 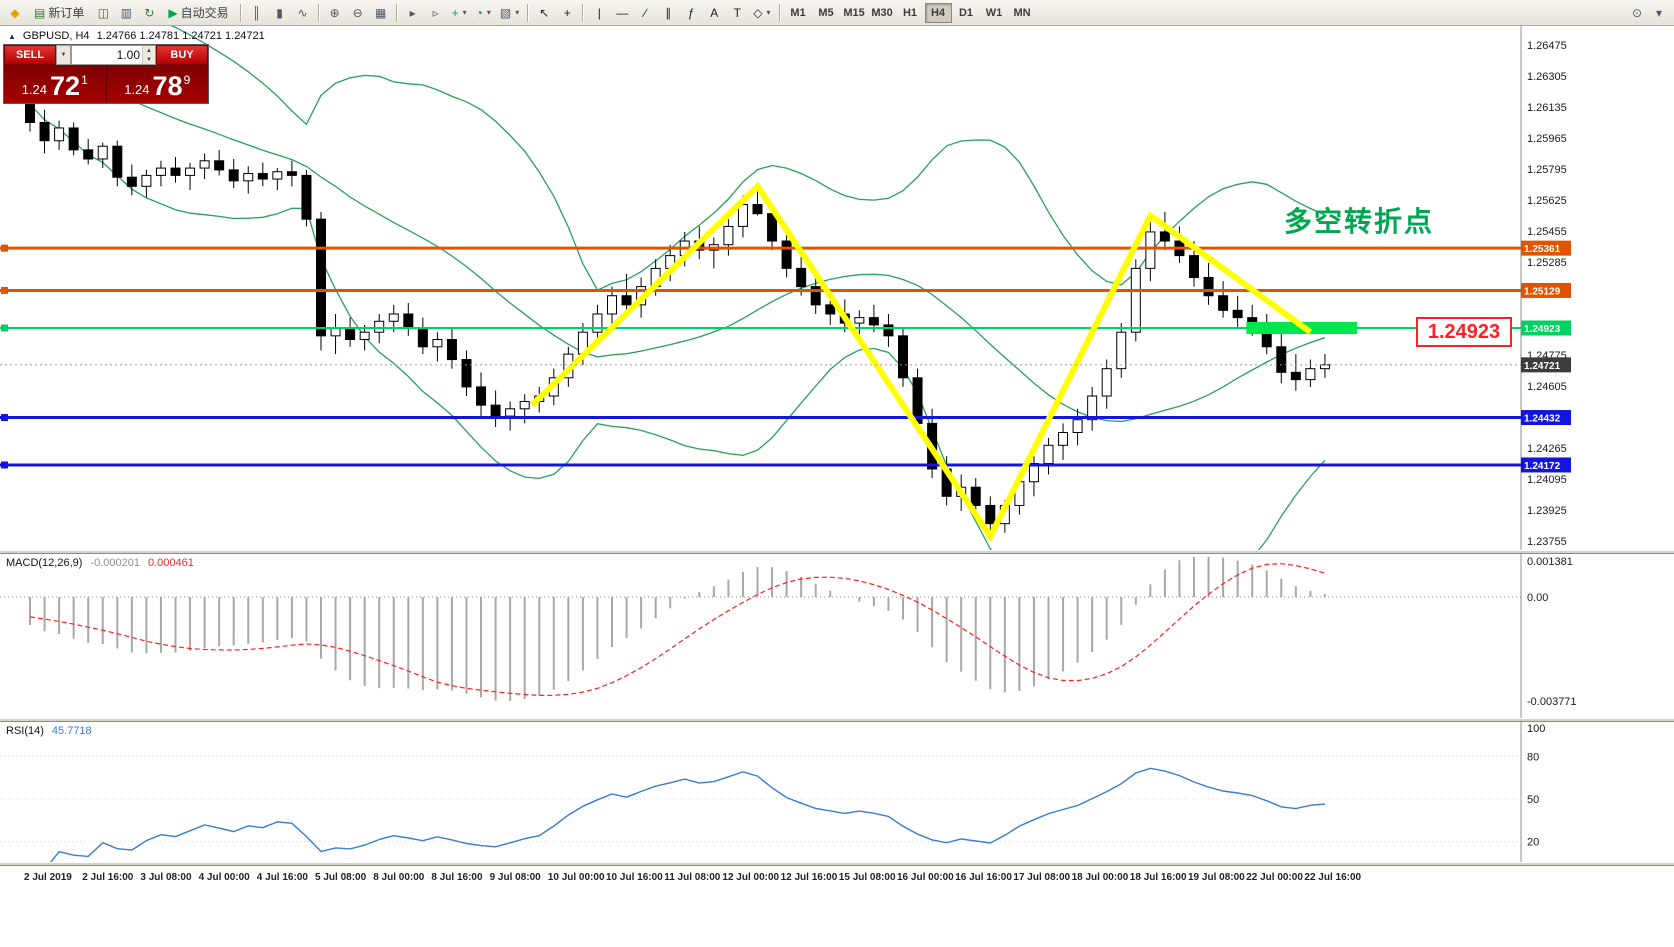 What do you see at coordinates (966, 13) in the screenshot?
I see `timeframe-d1: D1` at bounding box center [966, 13].